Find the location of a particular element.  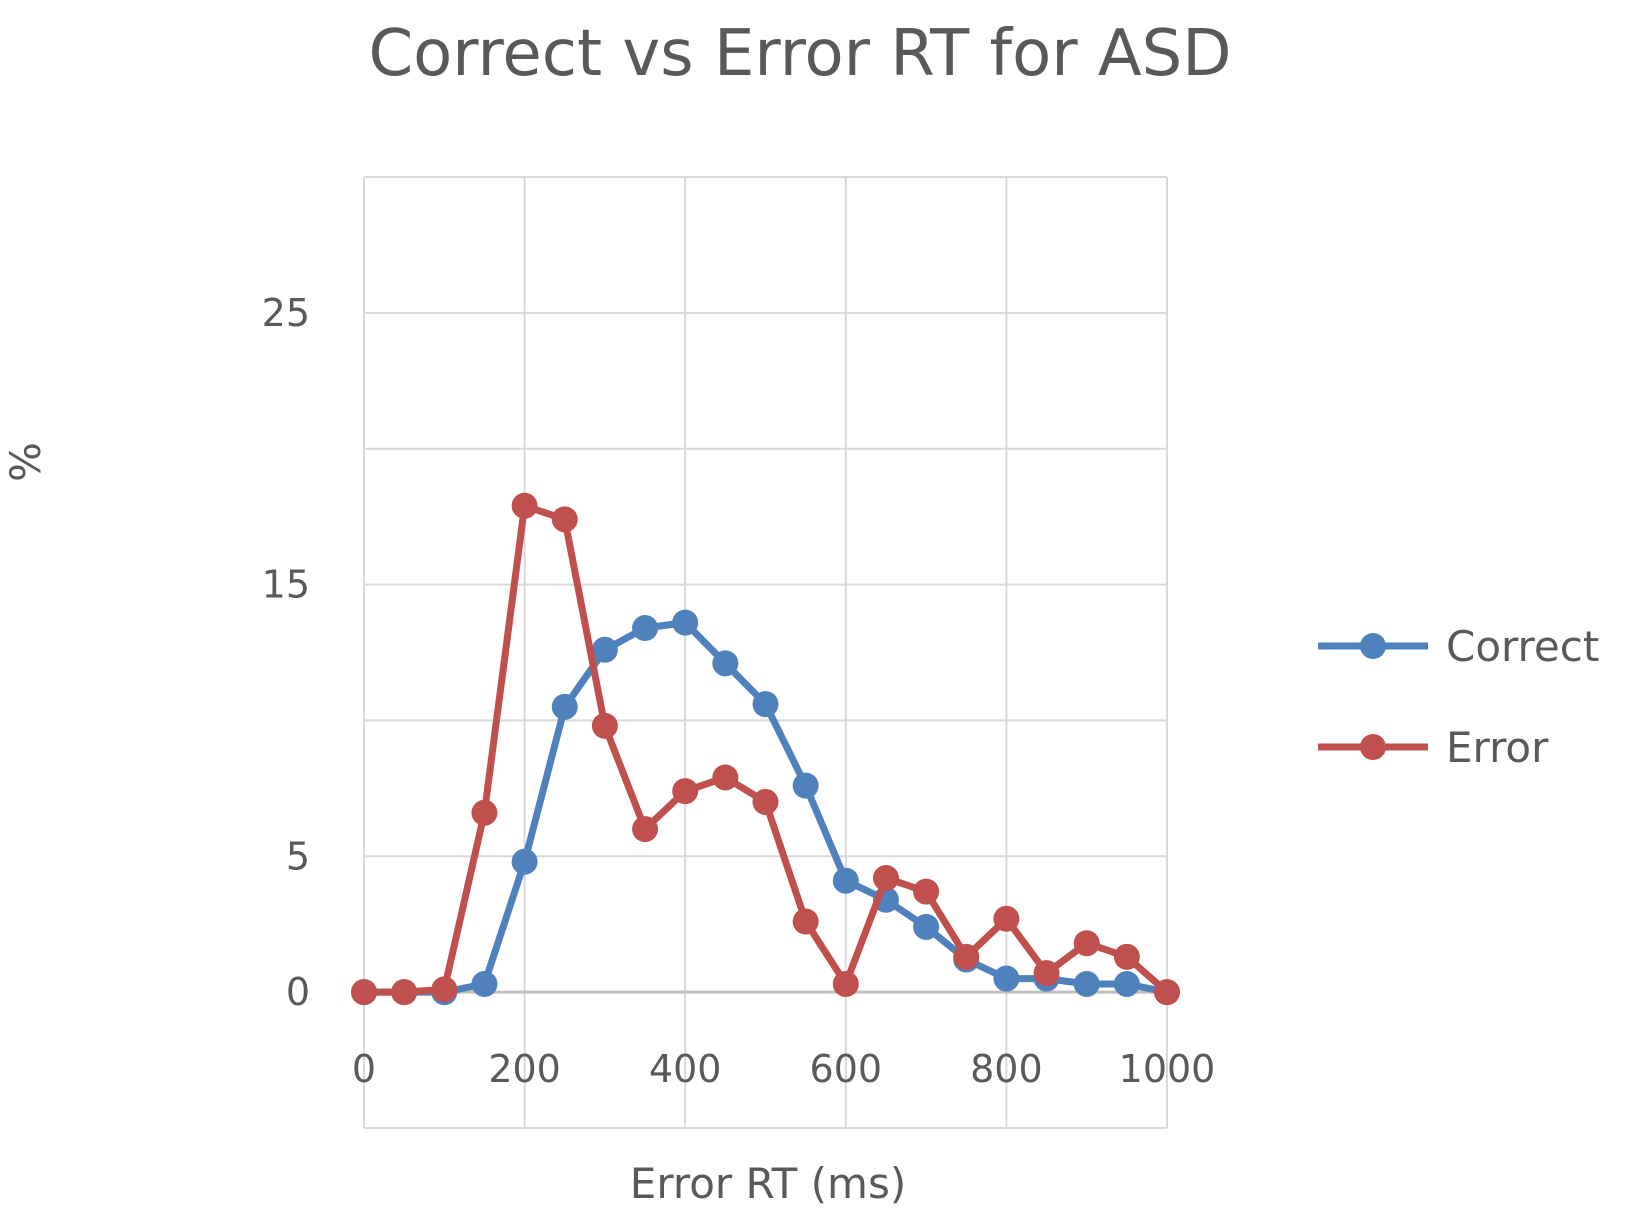

x-axis-label: Error RT (ms) is located at coordinates (768, 1183).